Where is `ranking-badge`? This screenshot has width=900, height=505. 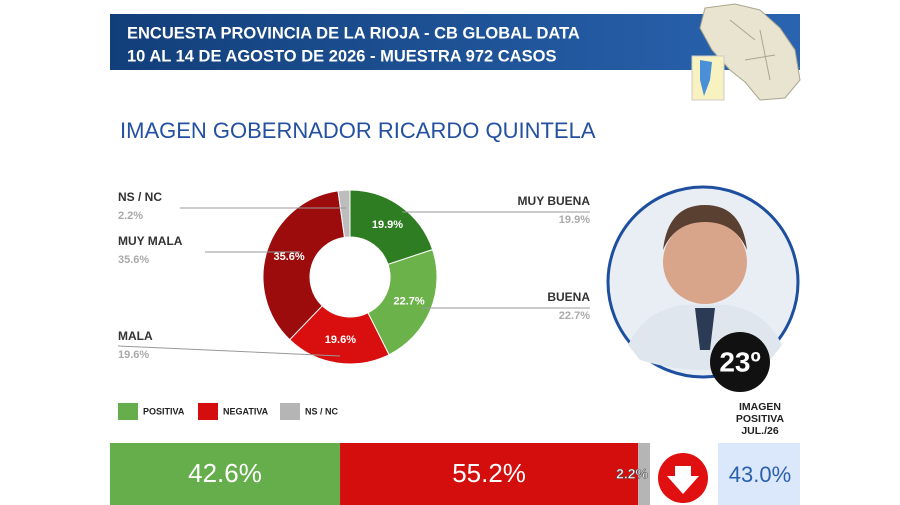
ranking-badge is located at coordinates (740, 362).